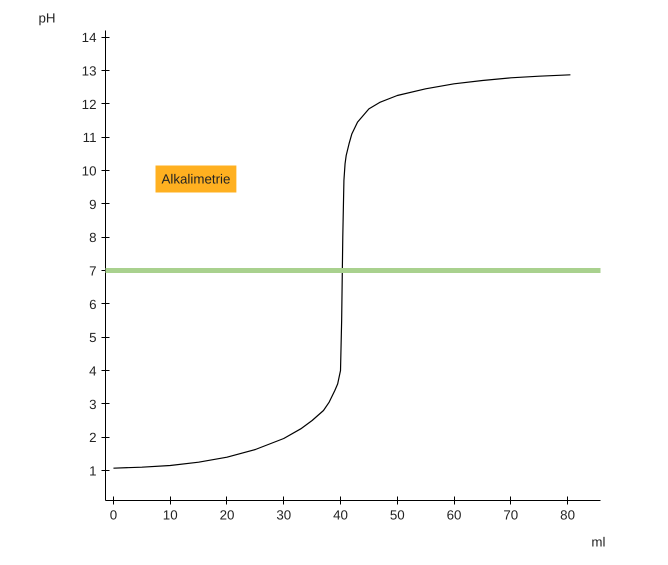  Describe the element at coordinates (90, 38) in the screenshot. I see `y-tick-label: 14` at that location.